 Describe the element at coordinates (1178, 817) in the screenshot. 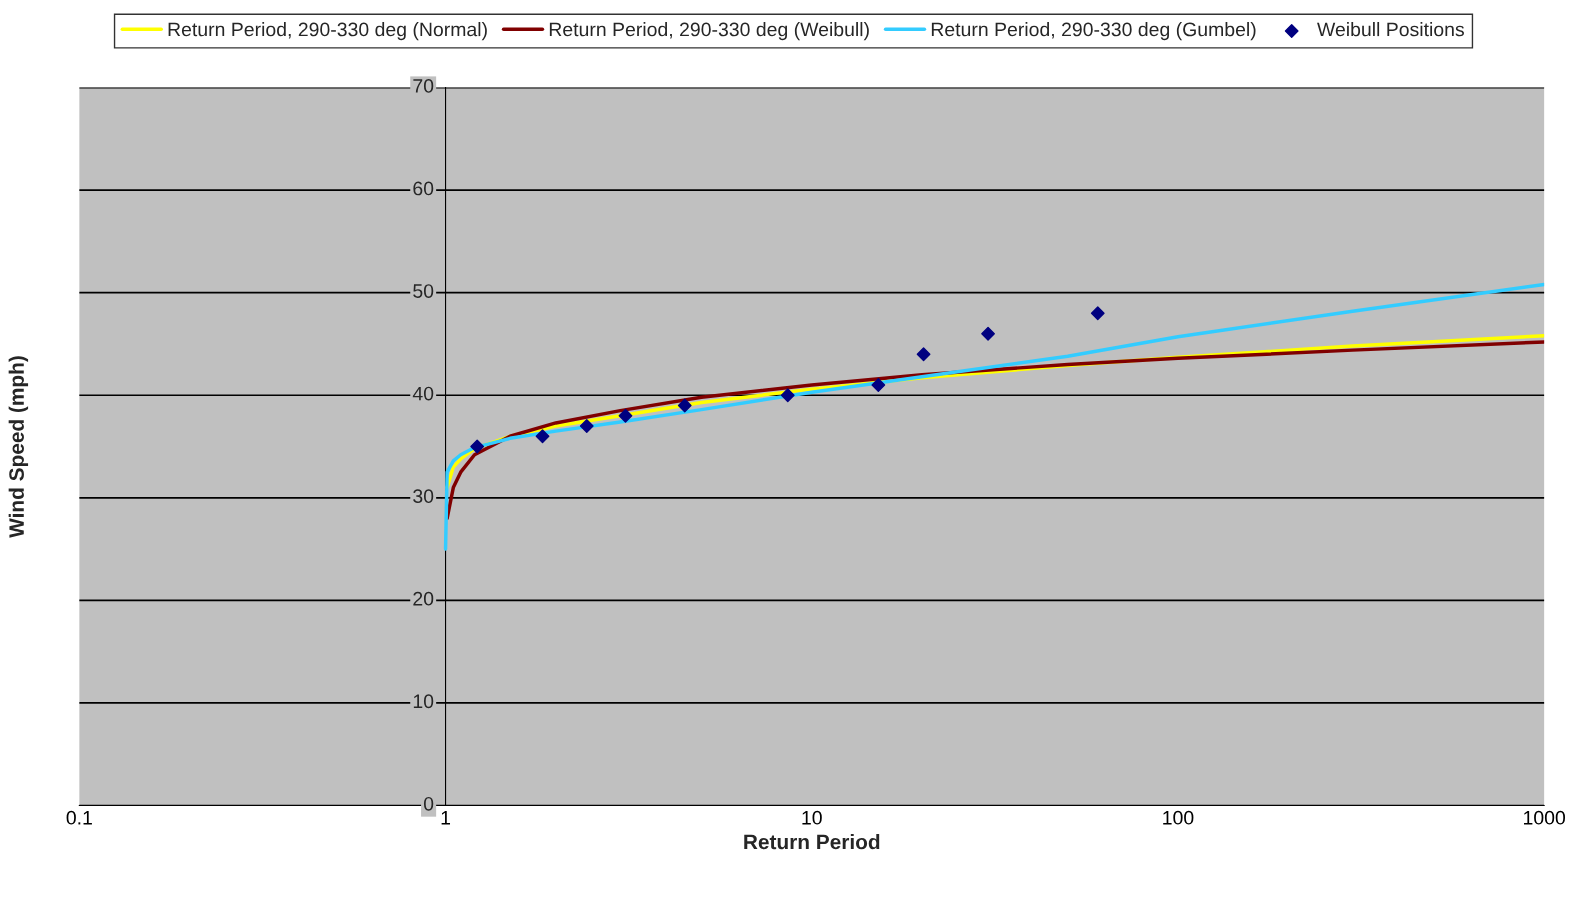

I see `x-tick-label: 100` at that location.